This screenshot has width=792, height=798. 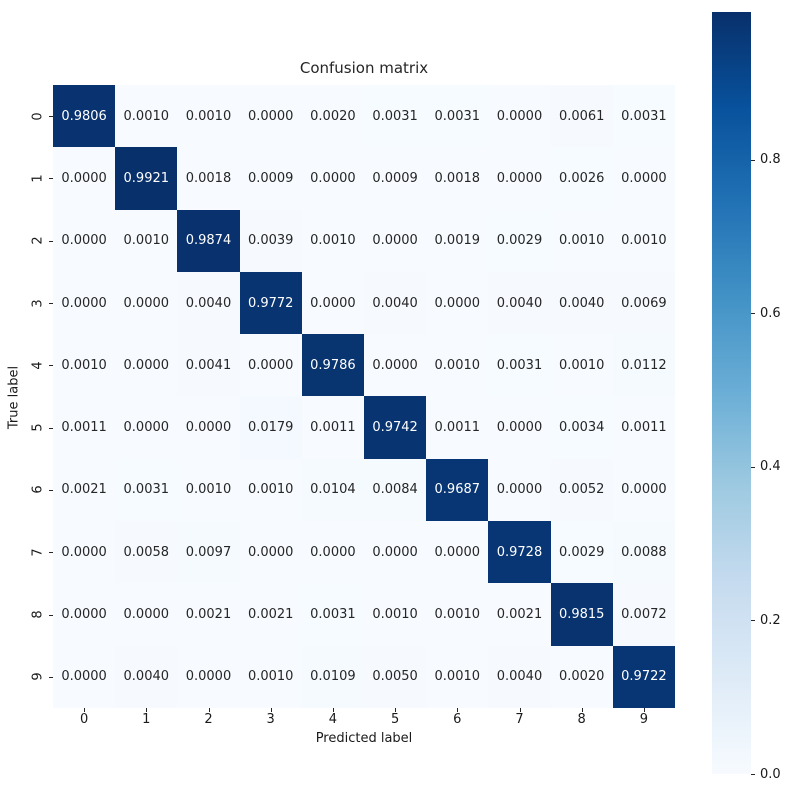 I want to click on heatmap-cell: 0.9806, so click(x=84, y=116).